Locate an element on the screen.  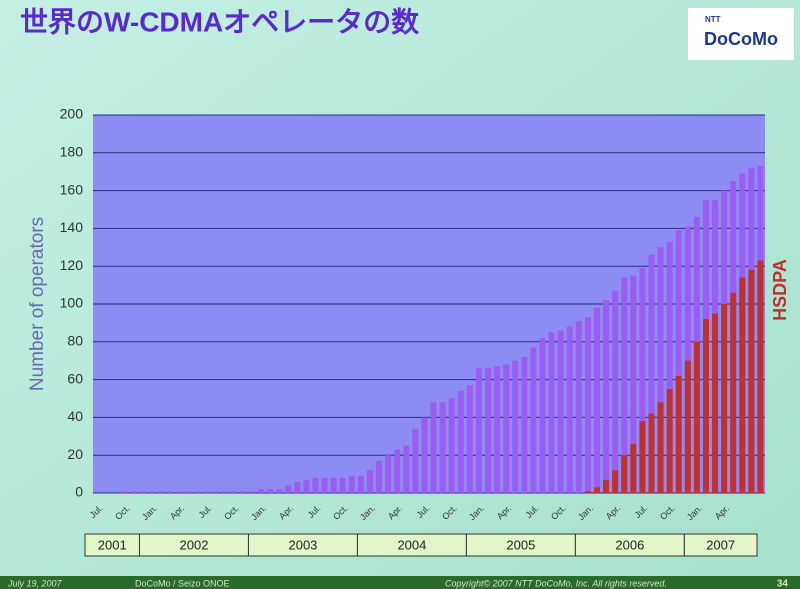
series-label: HSDPA is located at coordinates (780, 290).